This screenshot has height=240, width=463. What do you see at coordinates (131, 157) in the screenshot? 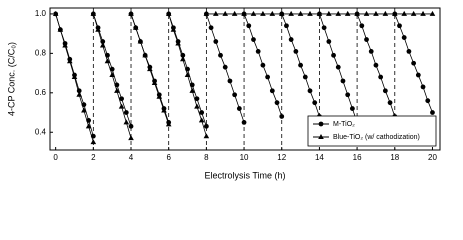
I see `x-tick-label: 4` at bounding box center [131, 157].